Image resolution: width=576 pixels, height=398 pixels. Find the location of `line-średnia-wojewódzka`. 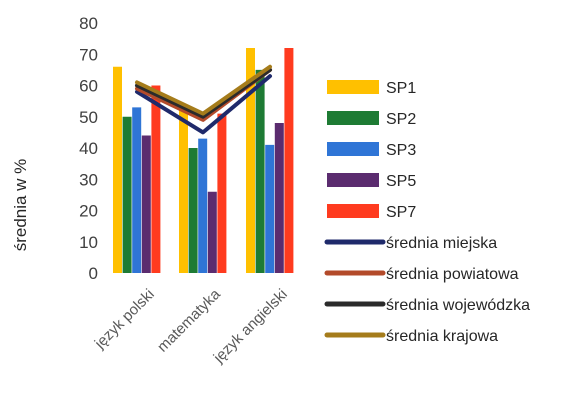

line-średnia-wojewódzka is located at coordinates (203, 93).